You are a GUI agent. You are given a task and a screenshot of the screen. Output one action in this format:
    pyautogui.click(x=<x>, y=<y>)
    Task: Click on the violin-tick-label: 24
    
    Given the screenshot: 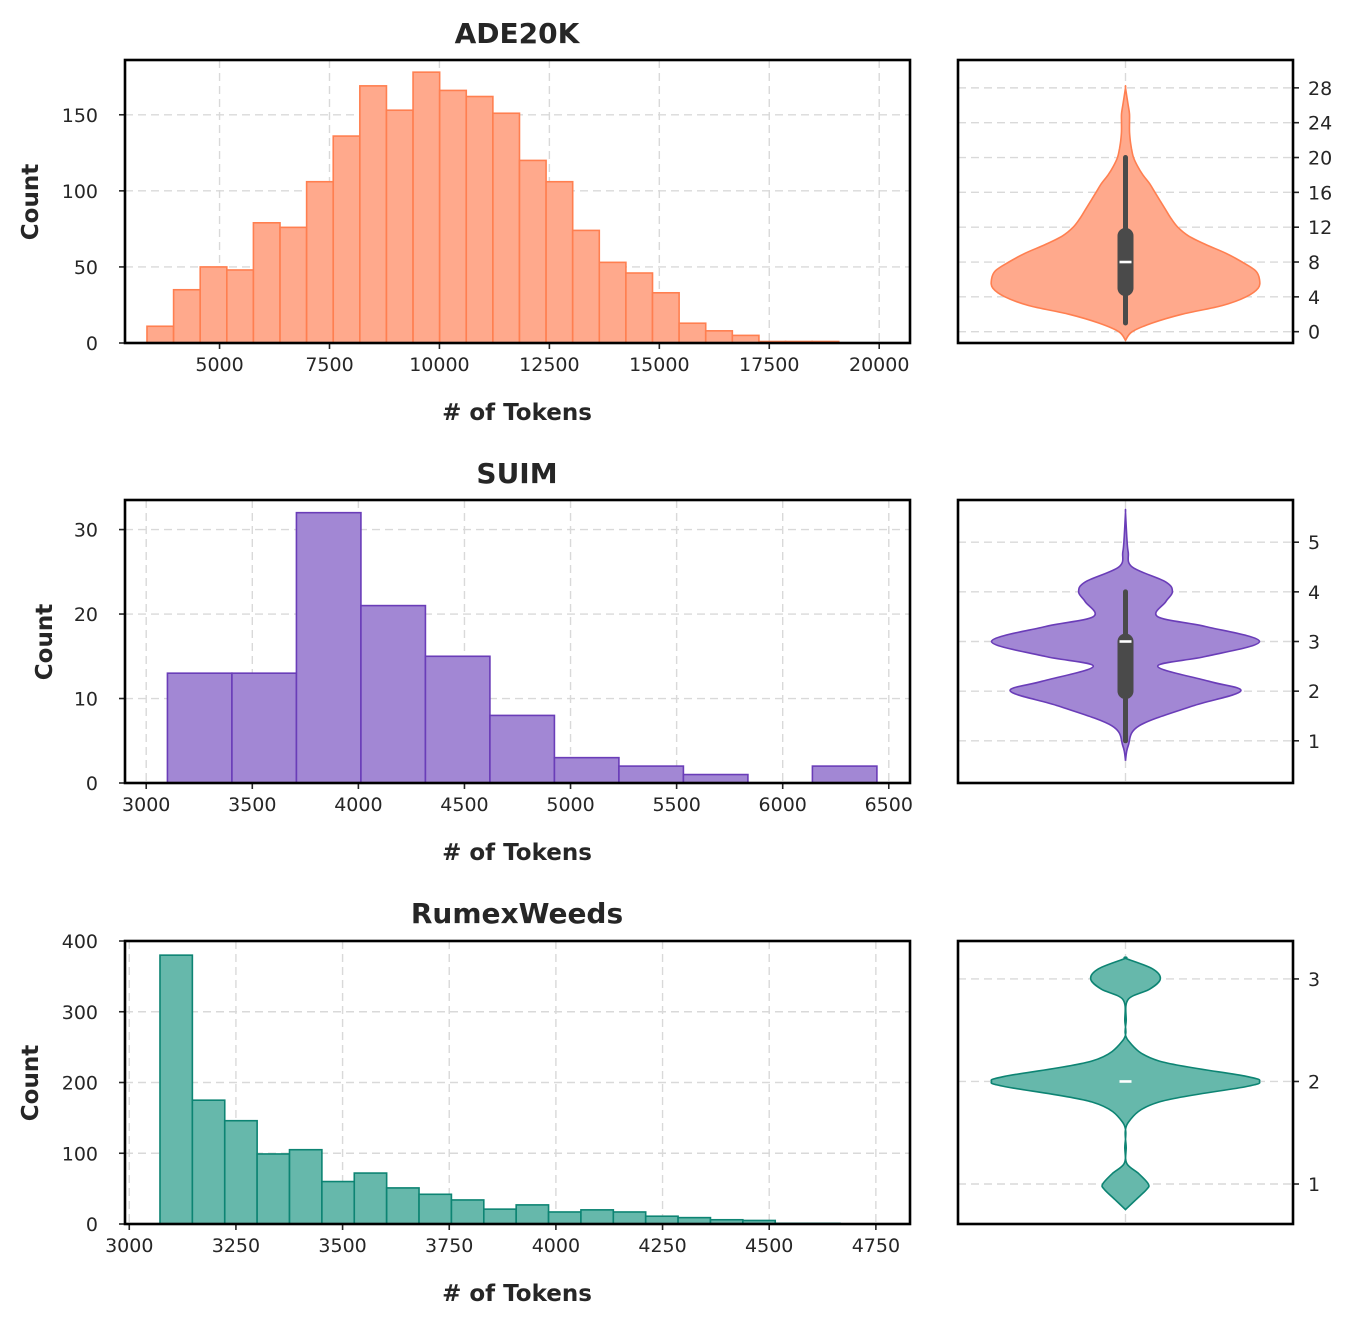 What is the action you would take?
    pyautogui.click(x=1320, y=124)
    